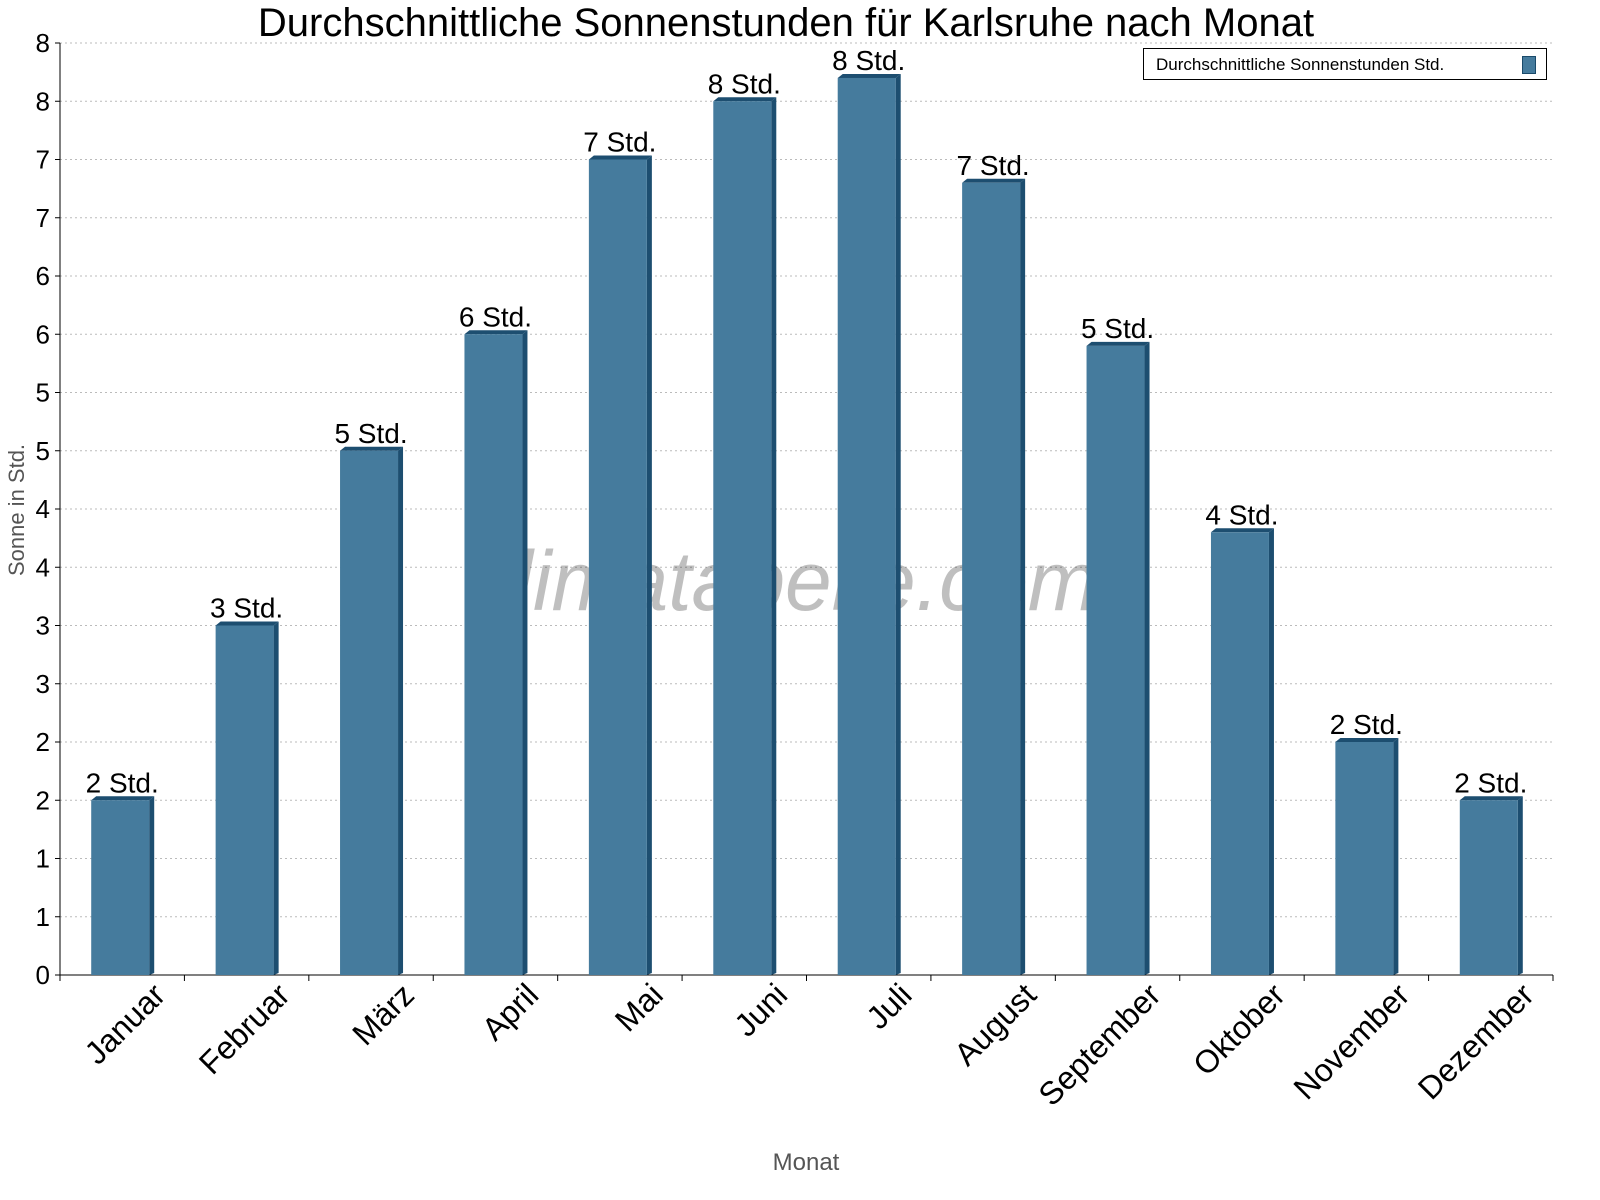 The height and width of the screenshot is (1200, 1600). What do you see at coordinates (1300, 64) in the screenshot?
I see `legend-label: Durchschnittliche Sonnenstunden Std.` at bounding box center [1300, 64].